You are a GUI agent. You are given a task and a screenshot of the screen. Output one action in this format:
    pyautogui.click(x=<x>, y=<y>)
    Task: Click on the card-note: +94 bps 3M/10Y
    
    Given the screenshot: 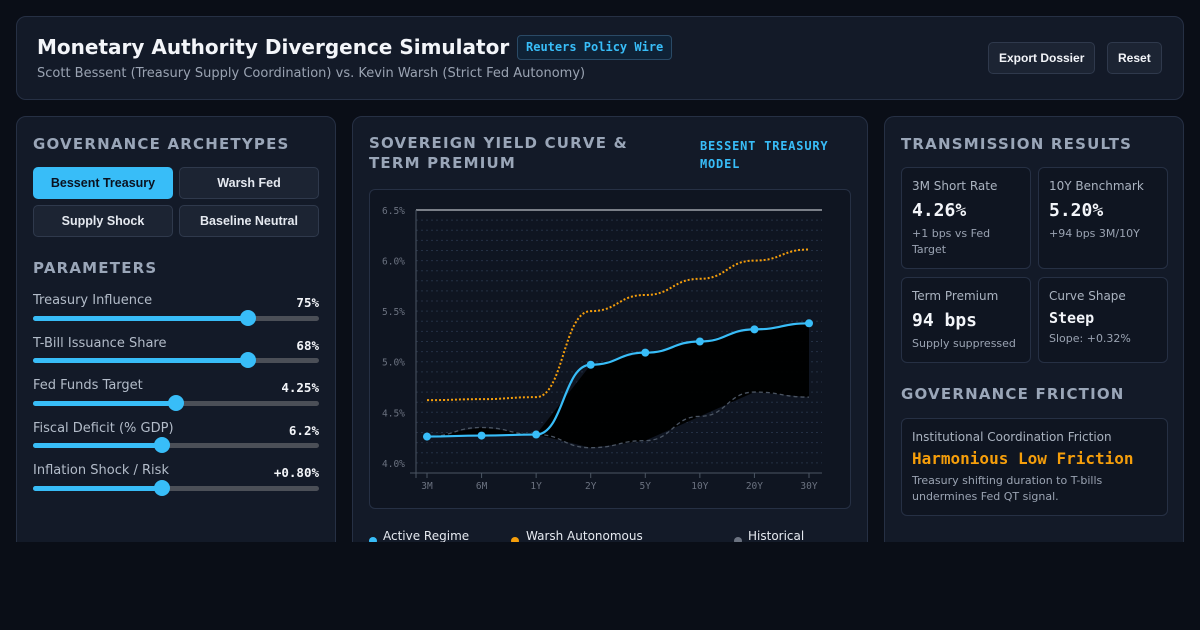 What is the action you would take?
    pyautogui.click(x=1094, y=233)
    